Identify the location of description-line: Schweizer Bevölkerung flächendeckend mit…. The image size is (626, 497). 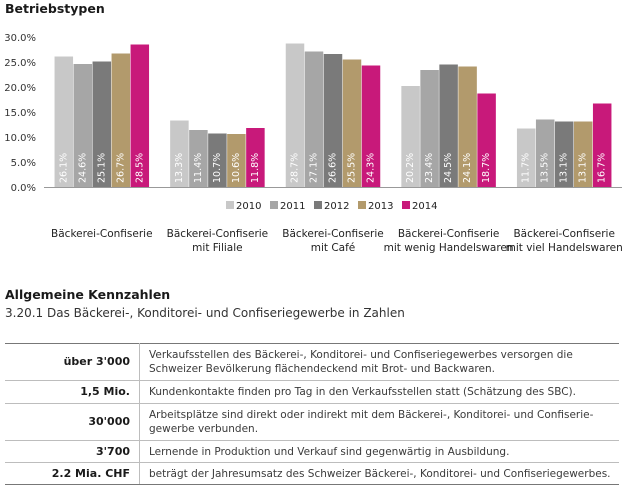
(322, 369).